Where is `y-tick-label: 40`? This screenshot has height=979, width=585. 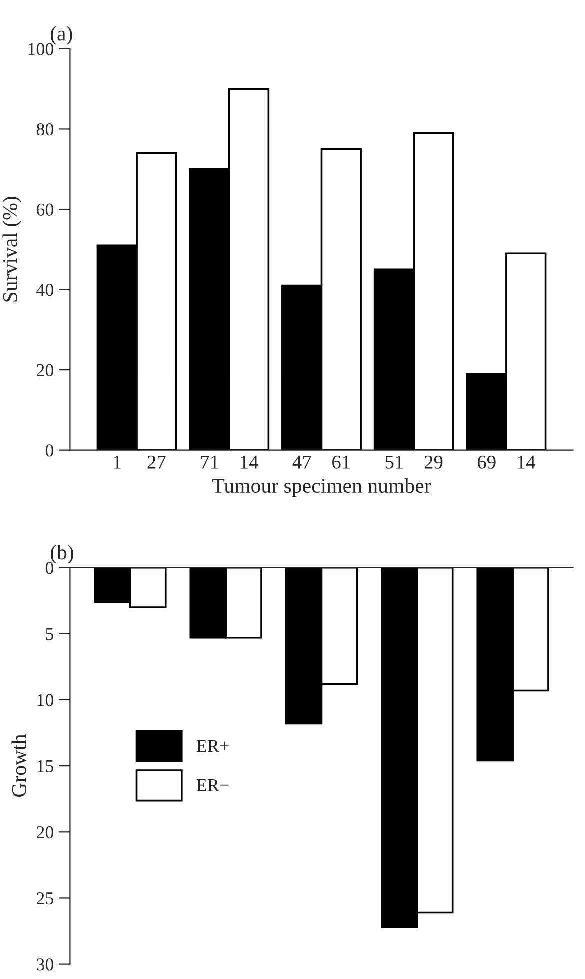
y-tick-label: 40 is located at coordinates (45, 290).